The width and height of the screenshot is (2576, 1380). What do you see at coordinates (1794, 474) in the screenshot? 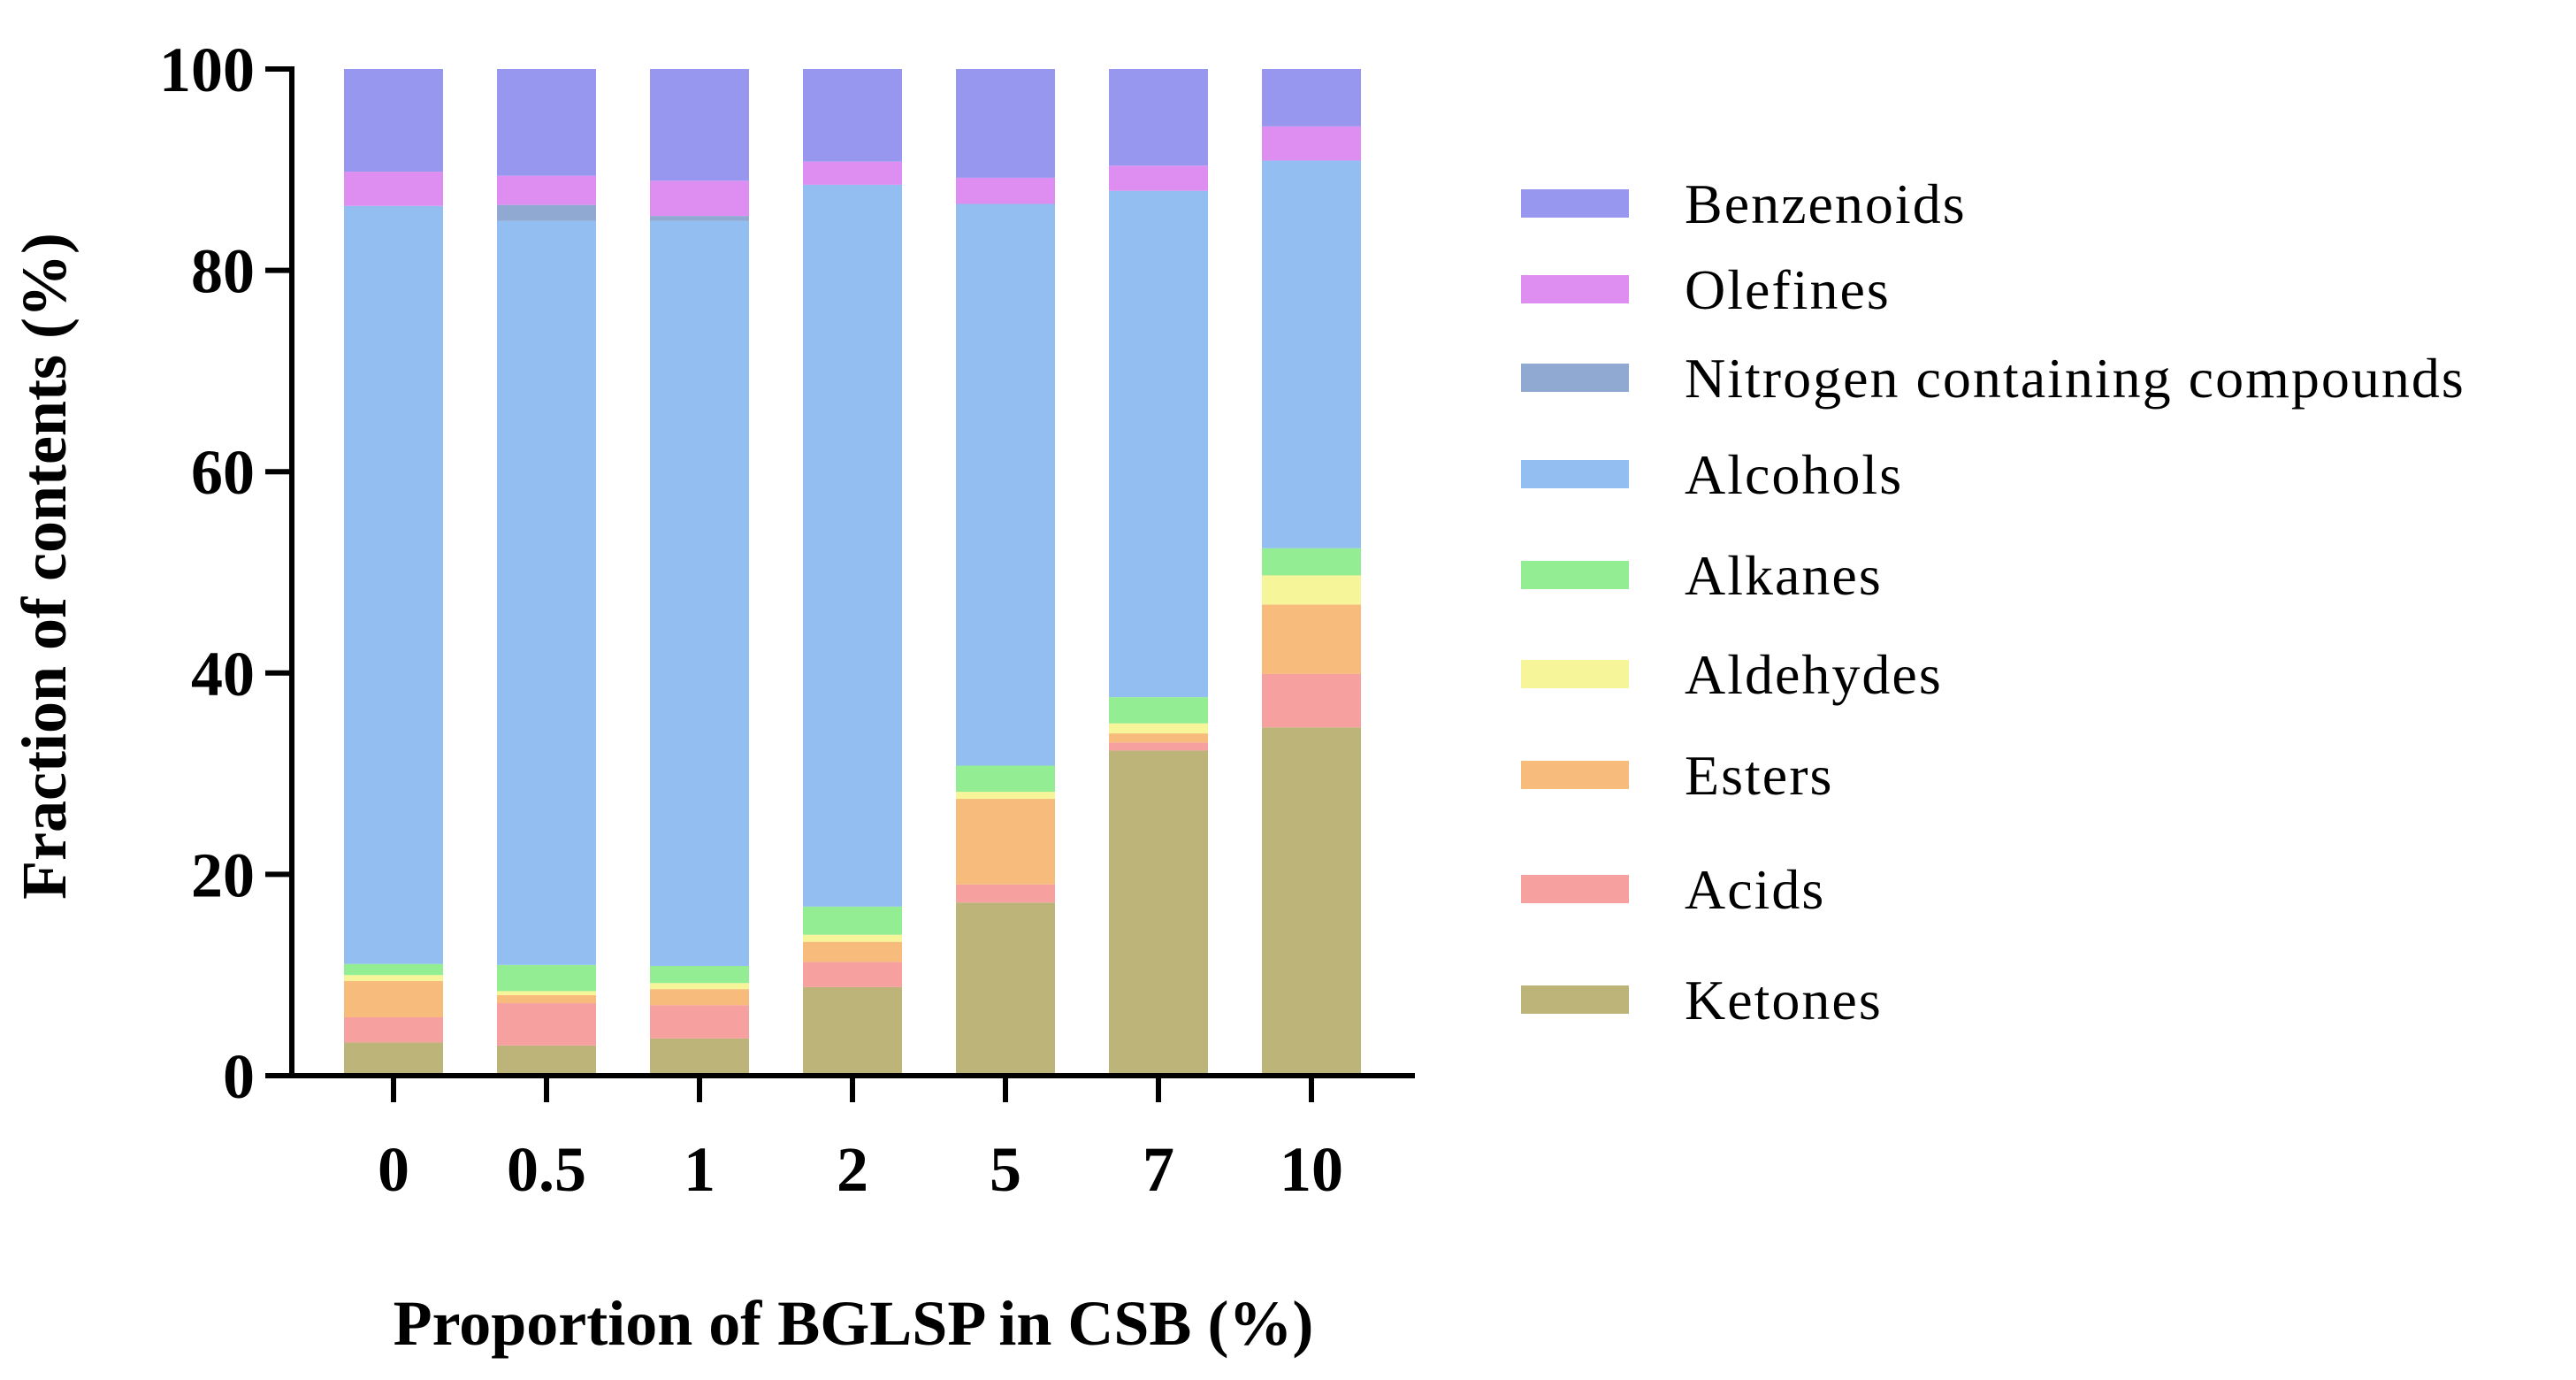
I see `legend-label-alcohols: Alcohols` at bounding box center [1794, 474].